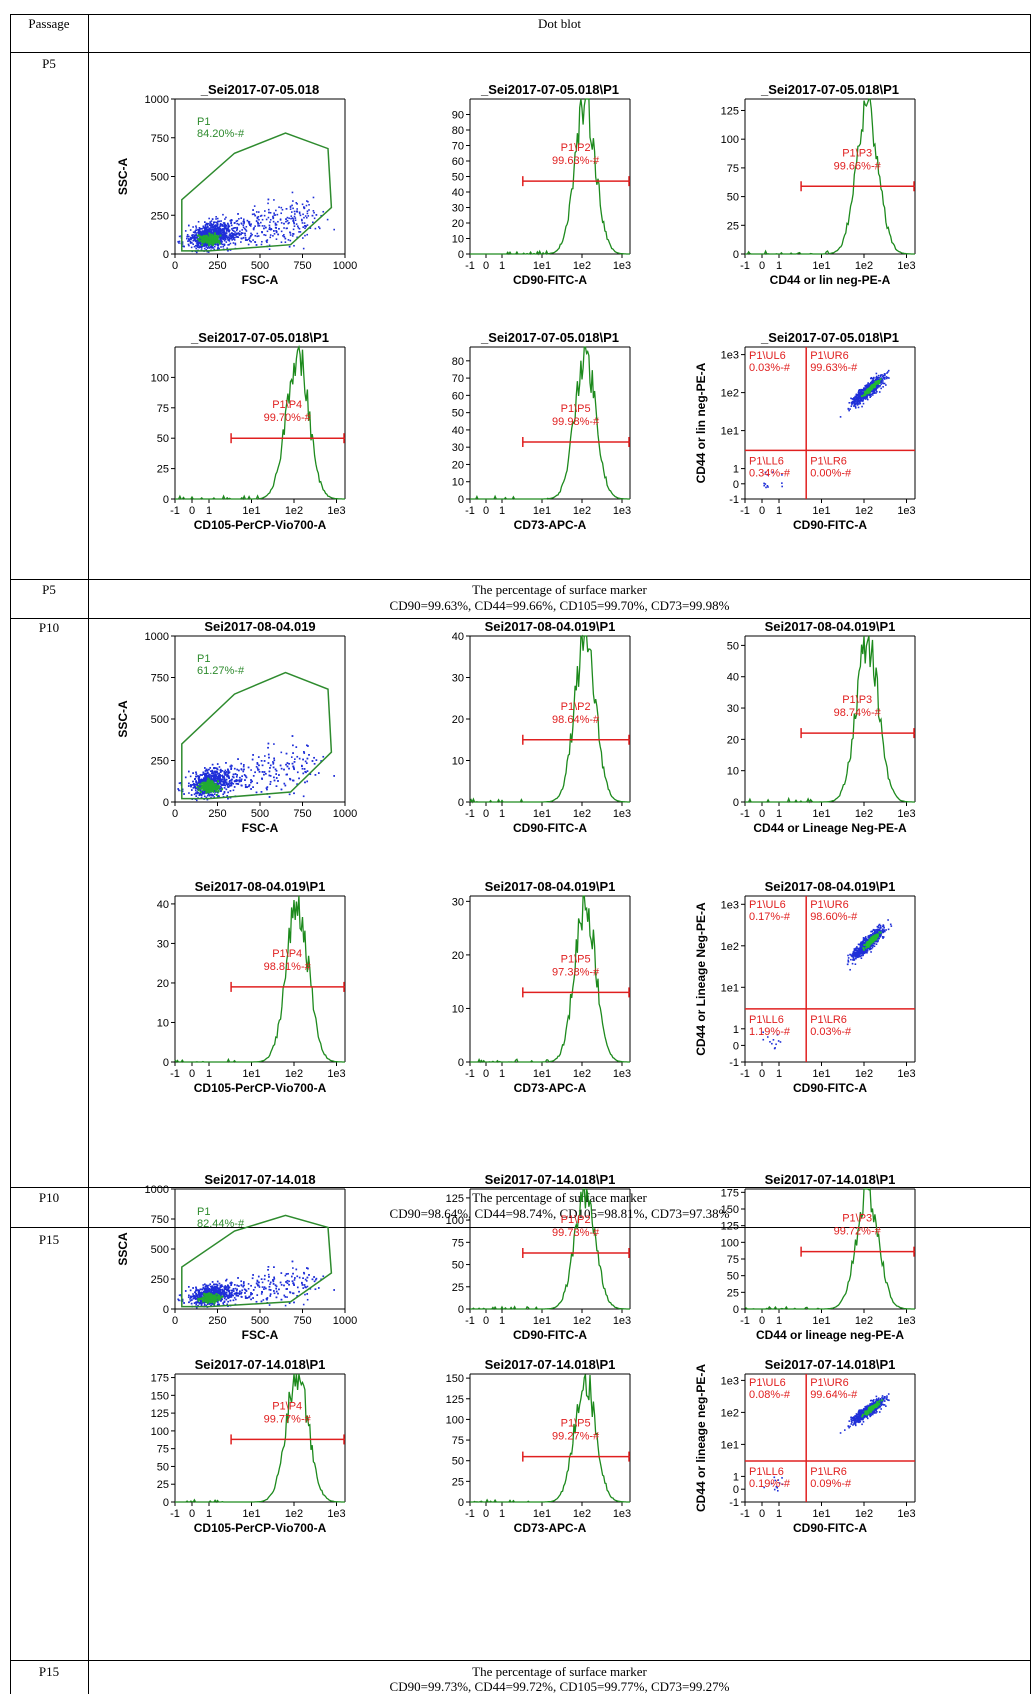 The height and width of the screenshot is (1695, 1032). I want to click on x-tick-label: 1000, so click(345, 266).